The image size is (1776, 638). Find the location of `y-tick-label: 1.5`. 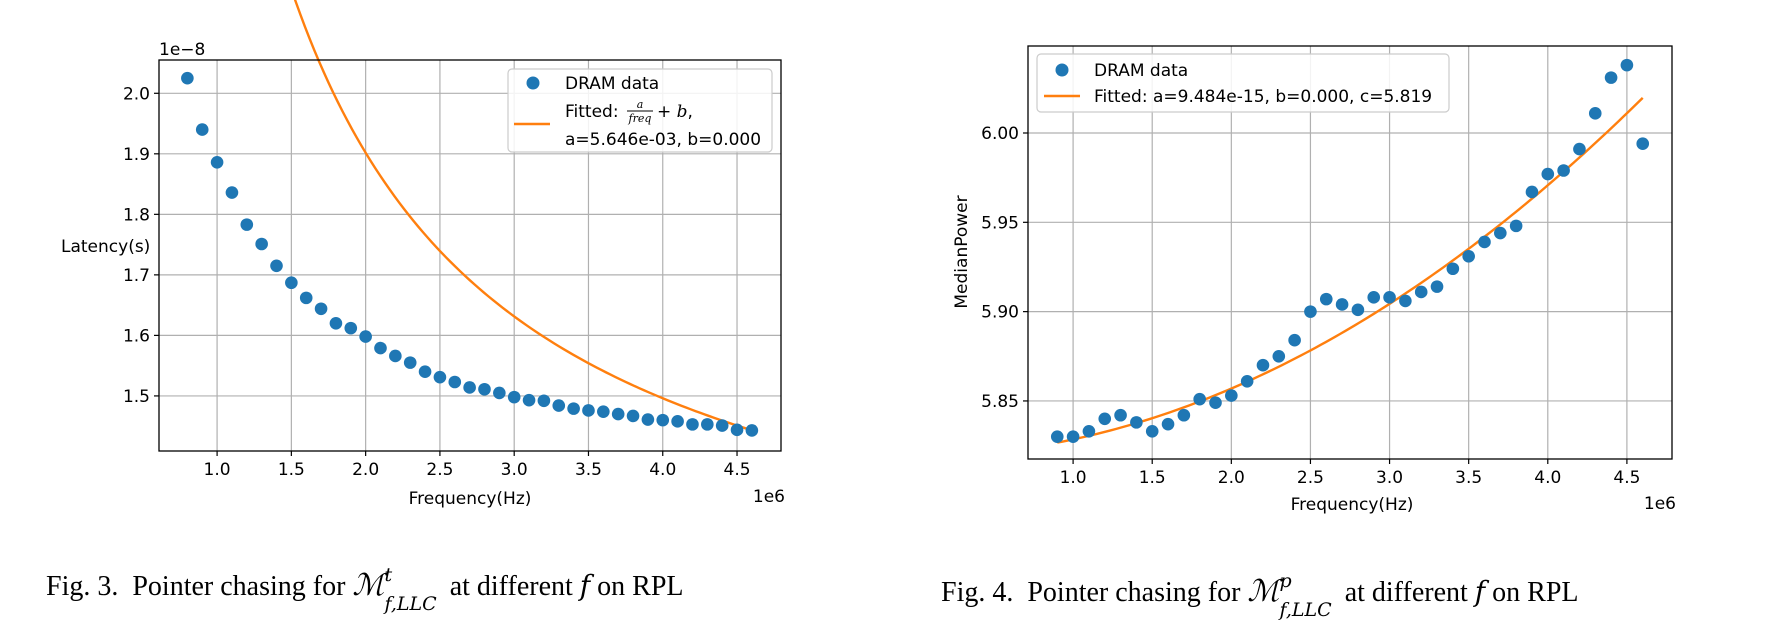

y-tick-label: 1.5 is located at coordinates (136, 397).